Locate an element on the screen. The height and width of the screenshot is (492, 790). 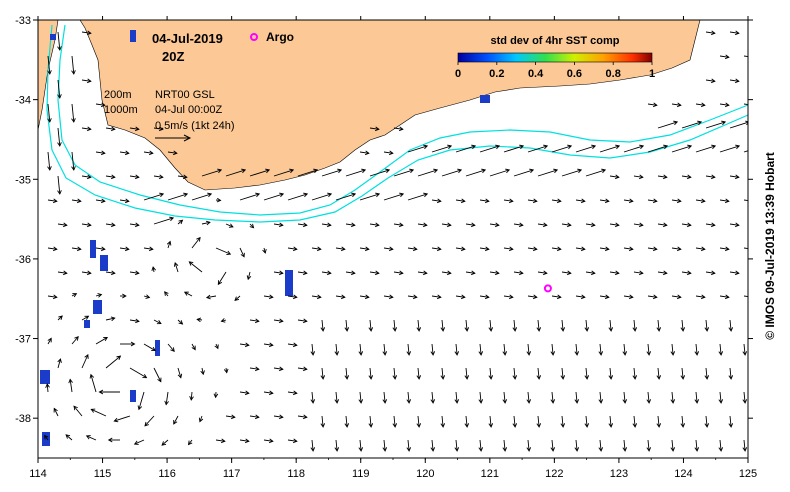
x-tick-label: 122 is located at coordinates (554, 474).